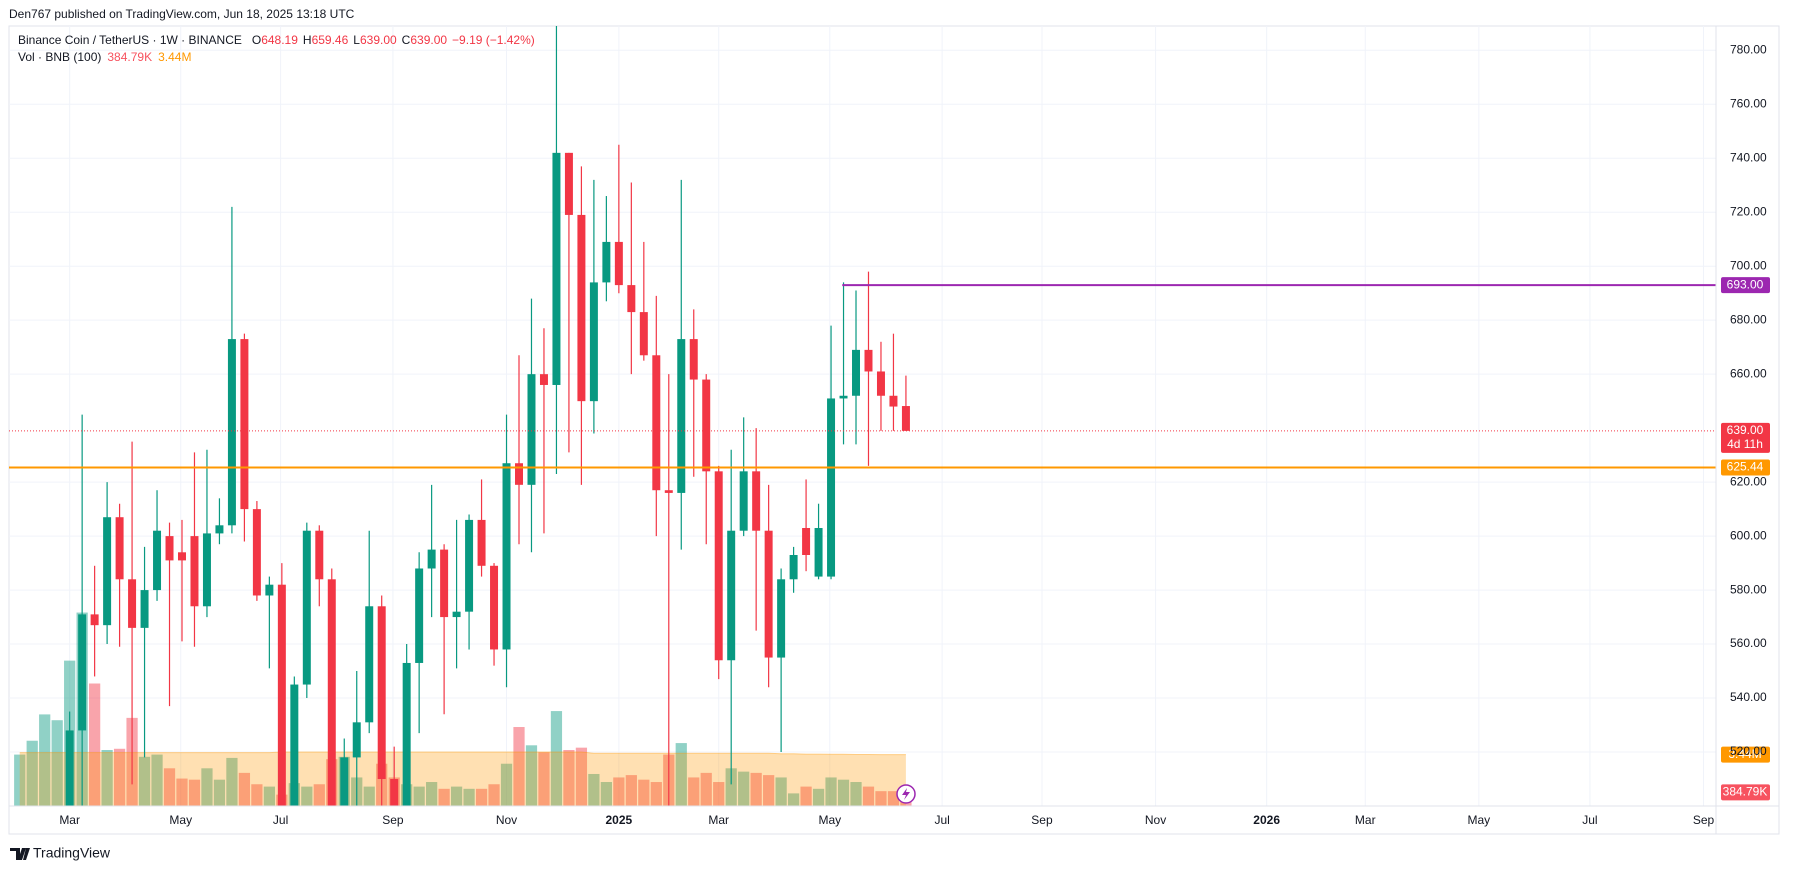  I want to click on legend-change: −9.19 (−1.42%), so click(493, 40).